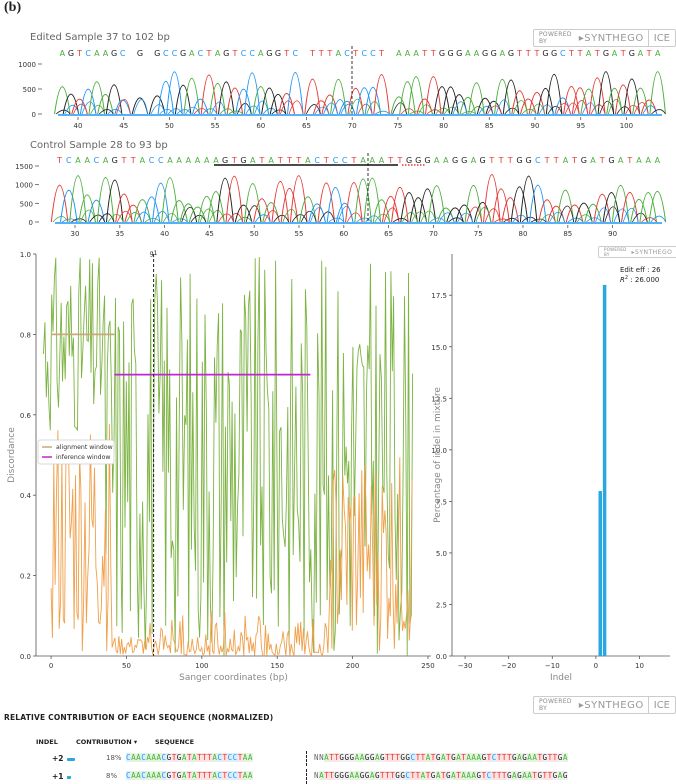  What do you see at coordinates (478, 234) in the screenshot?
I see `x-tick-label: 75` at bounding box center [478, 234].